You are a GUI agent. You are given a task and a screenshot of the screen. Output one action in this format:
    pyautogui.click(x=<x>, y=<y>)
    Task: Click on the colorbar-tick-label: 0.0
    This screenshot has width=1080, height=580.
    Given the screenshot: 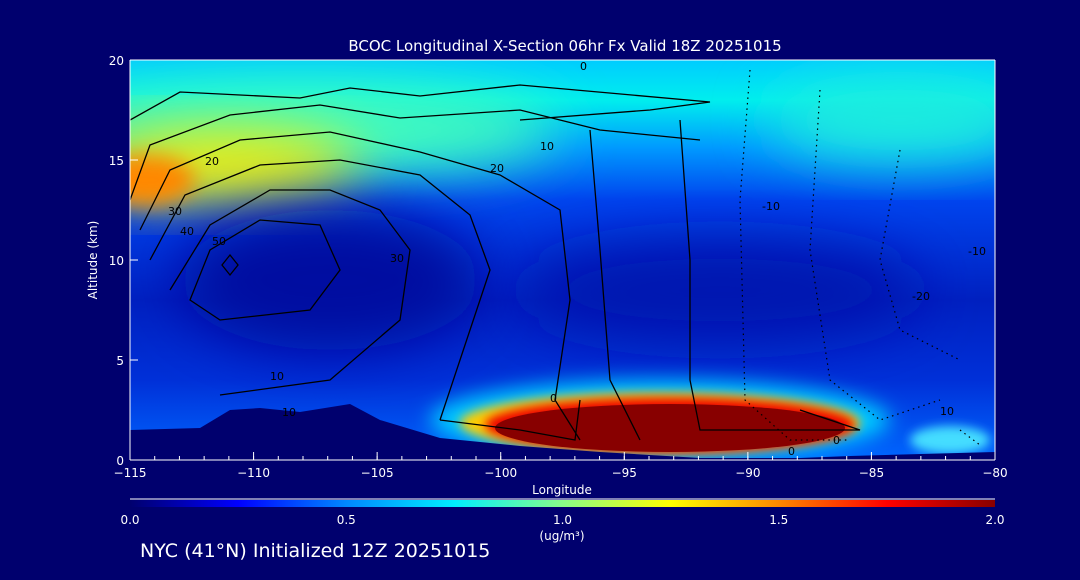 What is the action you would take?
    pyautogui.click(x=129, y=520)
    